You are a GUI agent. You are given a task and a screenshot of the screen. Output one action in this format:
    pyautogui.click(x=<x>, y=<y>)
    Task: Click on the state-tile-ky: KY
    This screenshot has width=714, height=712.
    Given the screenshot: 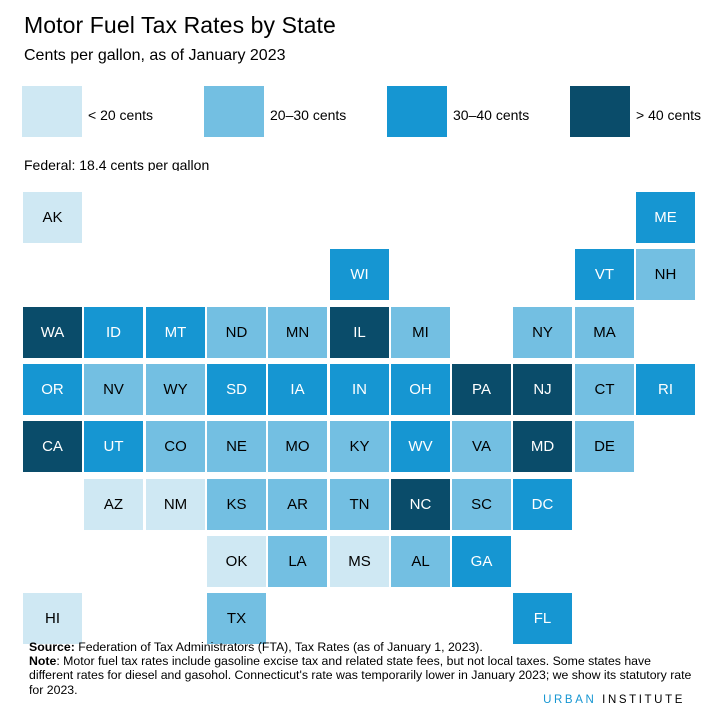 What is the action you would take?
    pyautogui.click(x=359, y=446)
    